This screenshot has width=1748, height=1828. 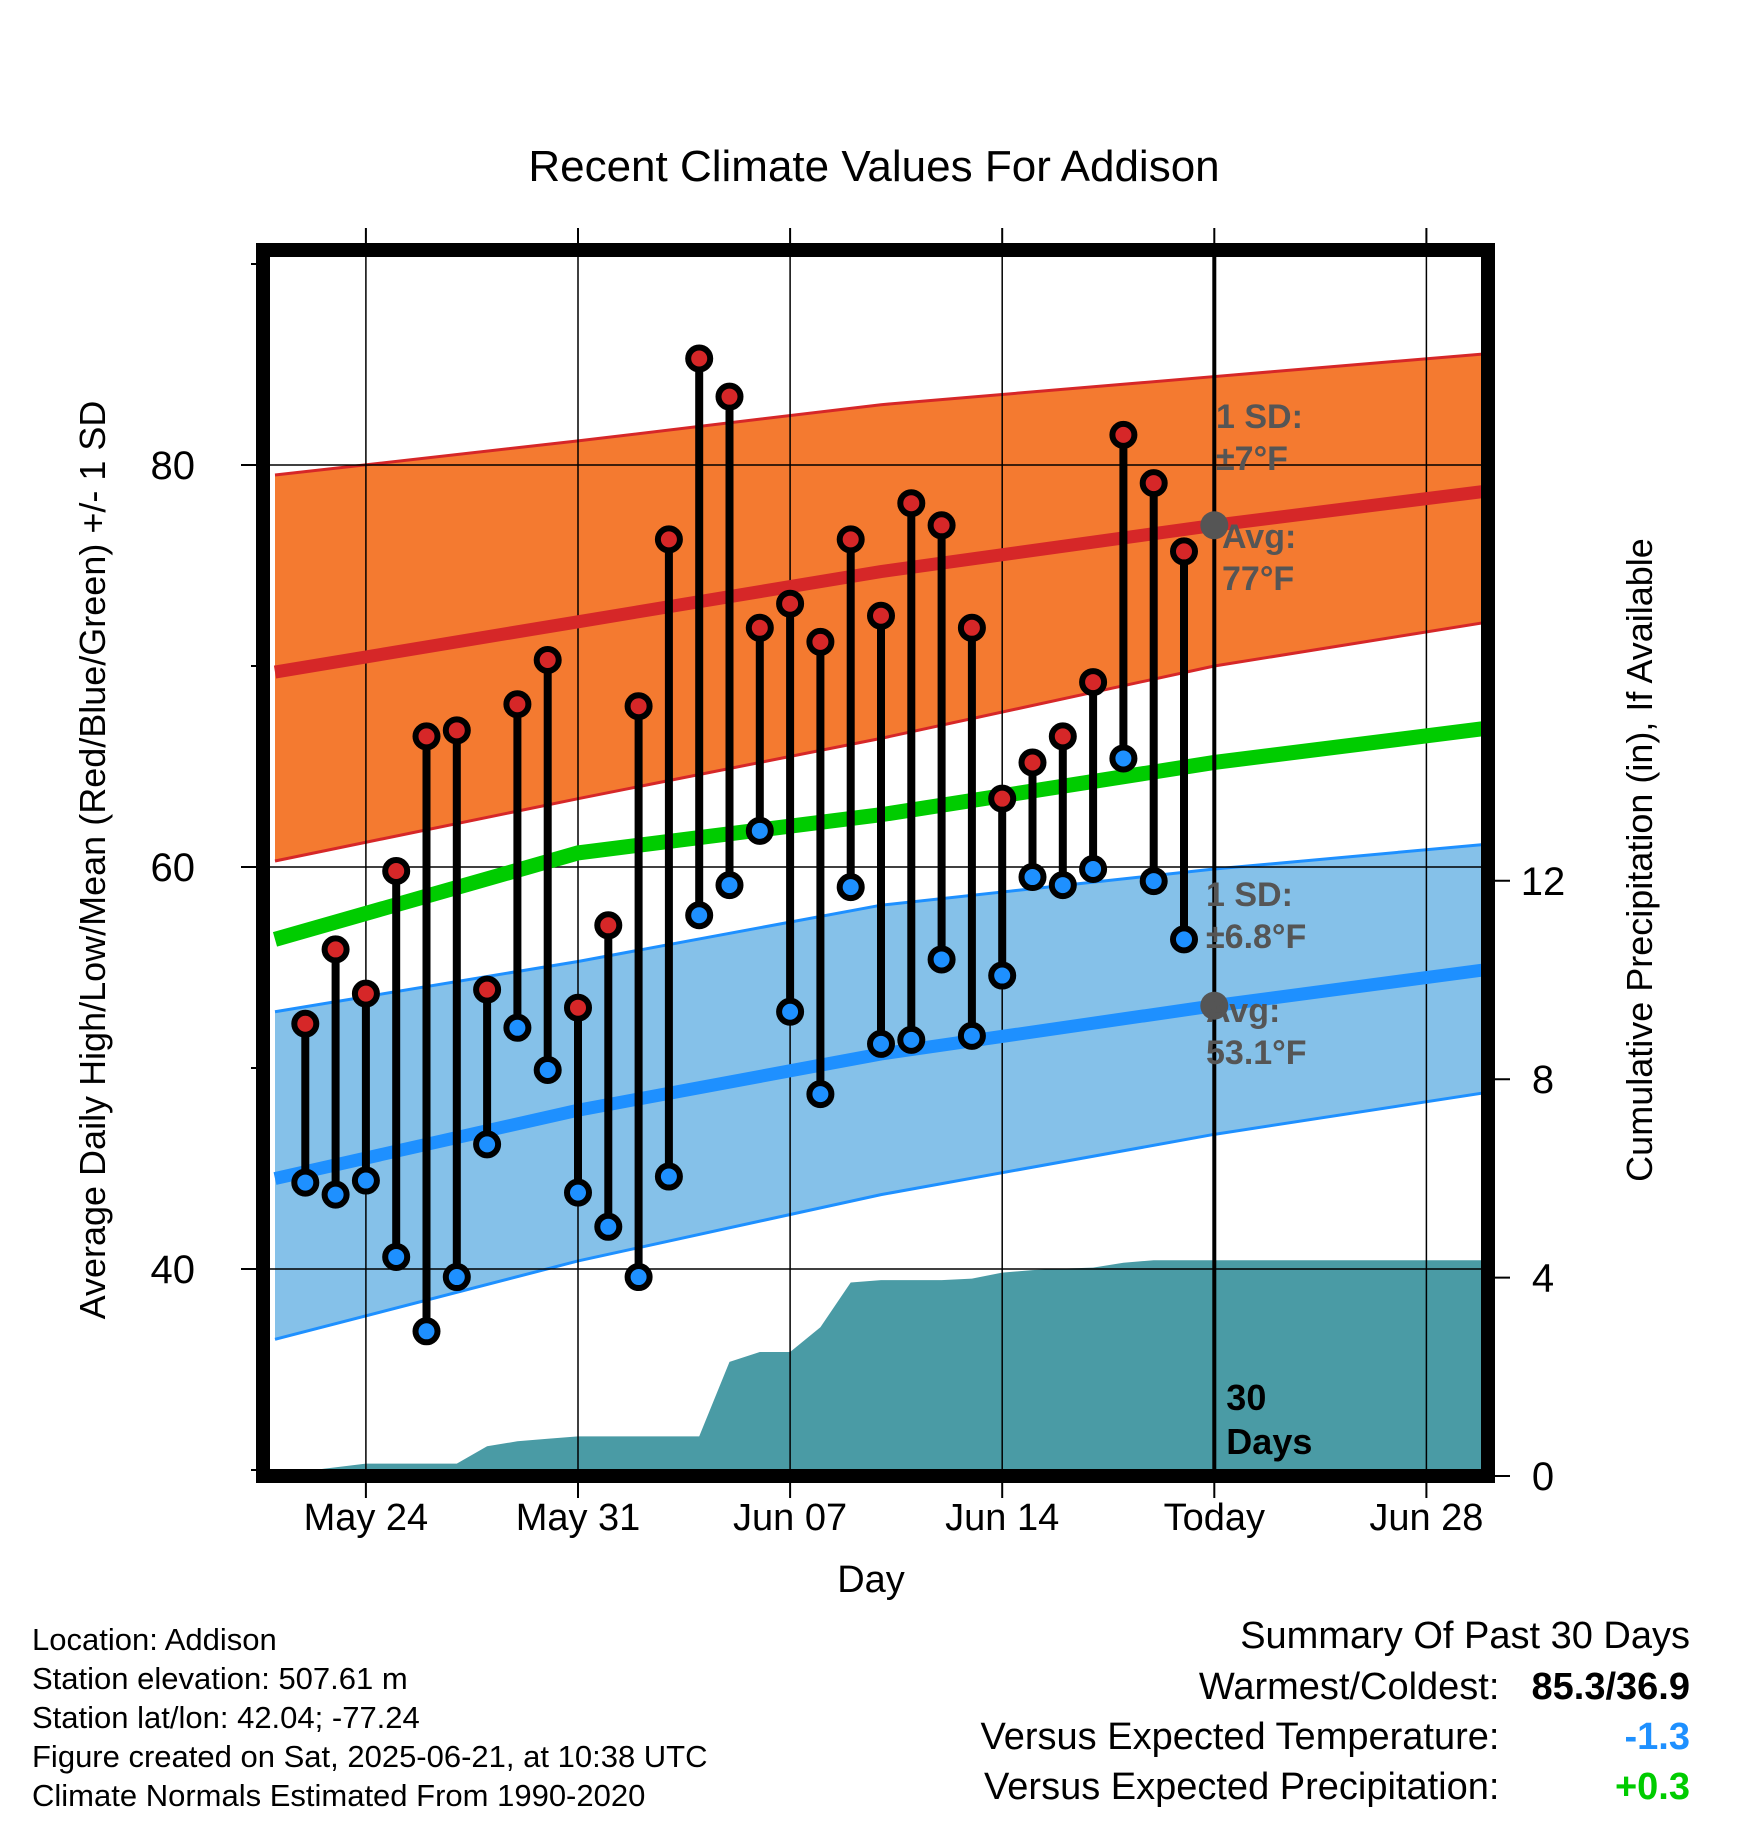 What do you see at coordinates (1259, 417) in the screenshot?
I see `high-sd-label: 1 SD:` at bounding box center [1259, 417].